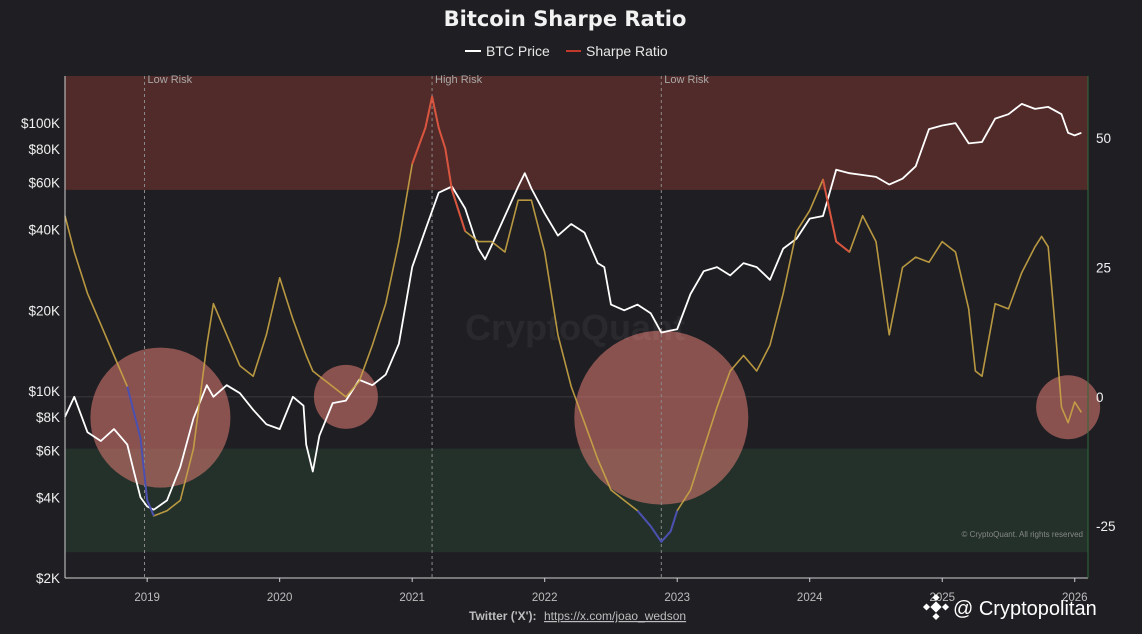  What do you see at coordinates (459, 80) in the screenshot?
I see `event-label: High Risk` at bounding box center [459, 80].